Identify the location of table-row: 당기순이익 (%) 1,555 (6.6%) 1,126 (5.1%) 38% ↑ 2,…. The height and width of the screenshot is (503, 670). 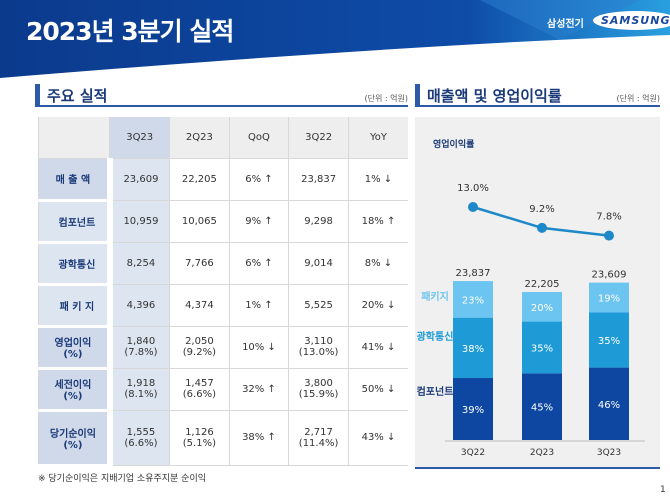
(222, 438).